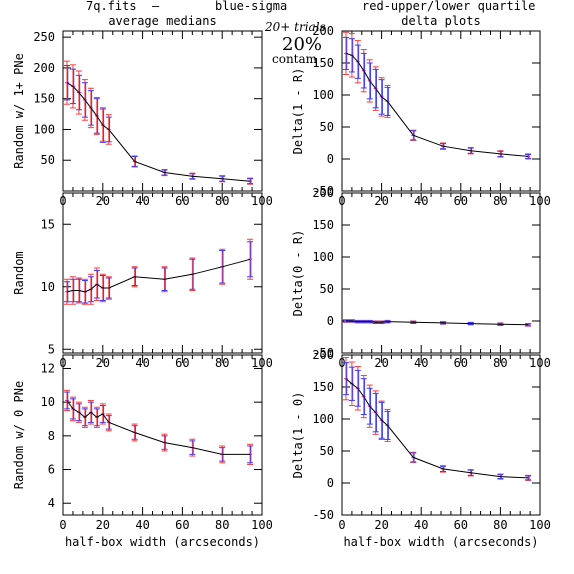 The width and height of the screenshot is (574, 574). I want to click on y-tick-label: 5, so click(51, 349).